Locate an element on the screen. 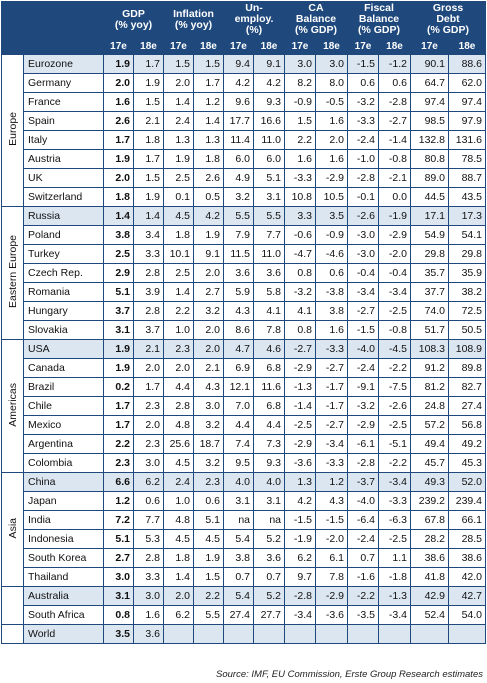 This screenshot has height=683, width=487. value-cell: 67.8 is located at coordinates (430, 520).